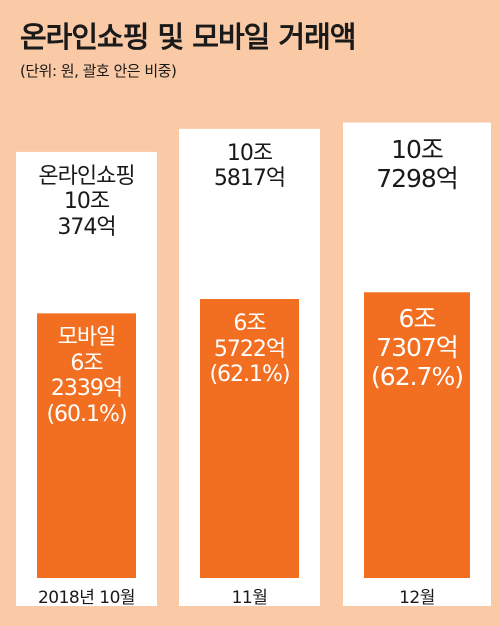 The width and height of the screenshot is (500, 626). What do you see at coordinates (417, 163) in the screenshot?
I see `online-shopping-value-label: 10조 7298억` at bounding box center [417, 163].